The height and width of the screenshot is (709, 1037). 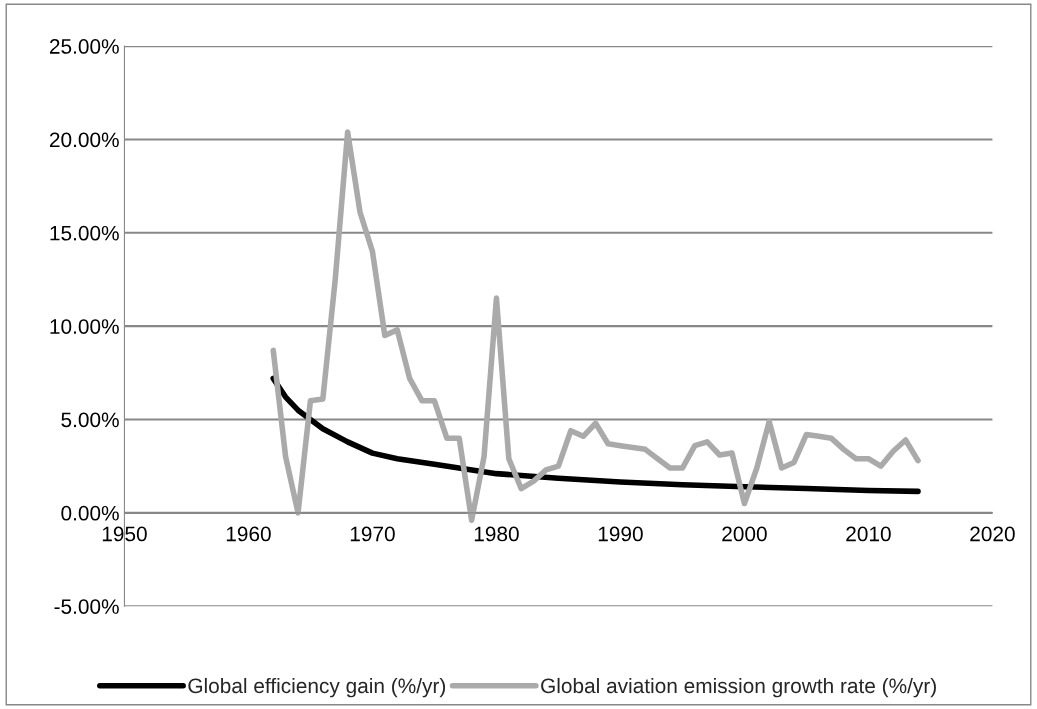 I want to click on x-tick-label: 2010, so click(x=868, y=534).